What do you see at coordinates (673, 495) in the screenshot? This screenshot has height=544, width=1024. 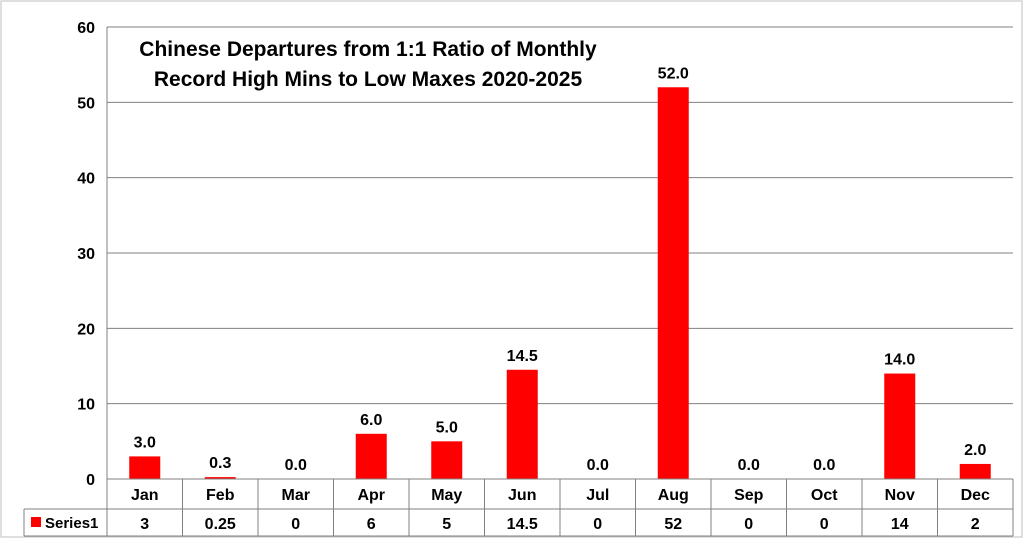 I see `x-tick-label-aug: Aug` at bounding box center [673, 495].